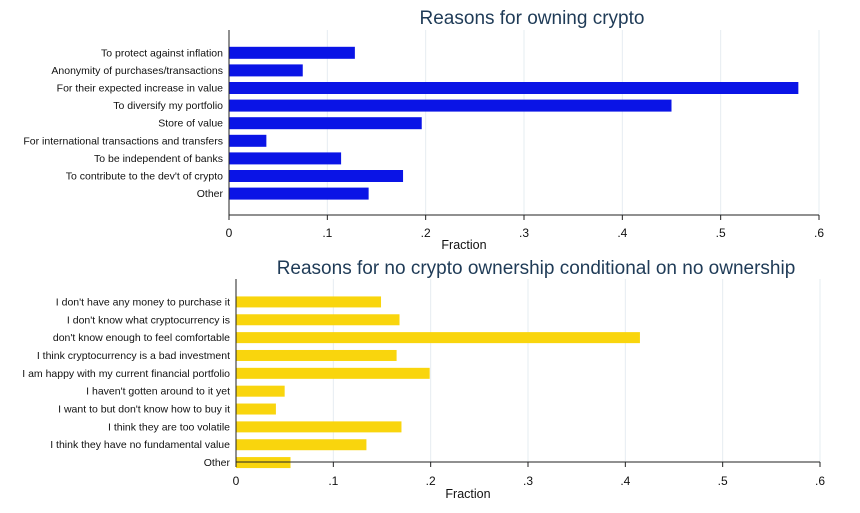 The height and width of the screenshot is (513, 860). Describe the element at coordinates (144, 410) in the screenshot. I see `category-label-no-ownership: I want to but don't know how to buy it` at that location.